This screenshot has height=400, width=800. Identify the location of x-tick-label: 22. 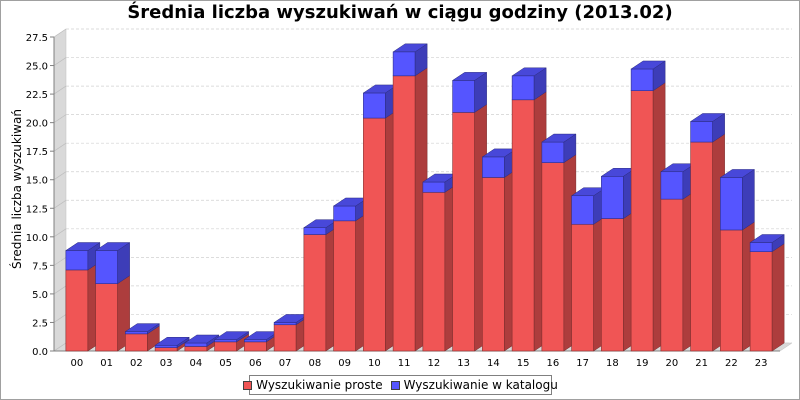
(731, 363).